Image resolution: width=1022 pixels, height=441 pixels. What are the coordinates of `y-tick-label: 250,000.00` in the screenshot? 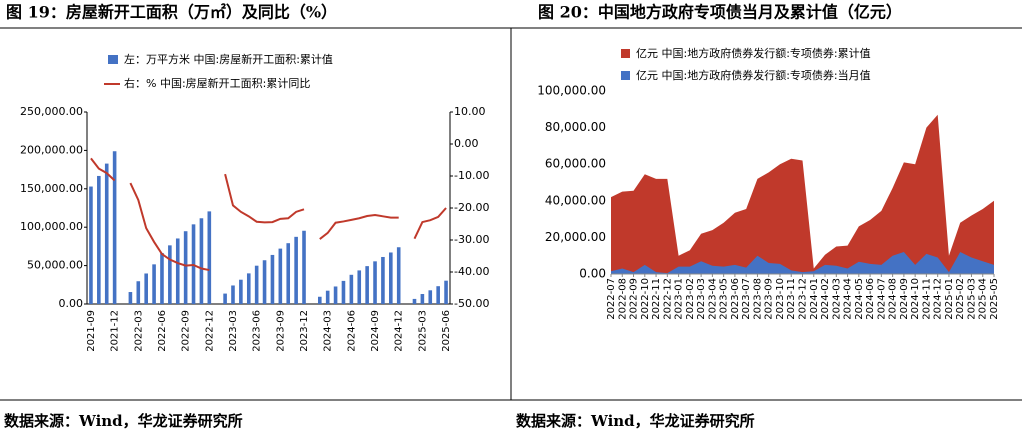 It's located at (51, 111).